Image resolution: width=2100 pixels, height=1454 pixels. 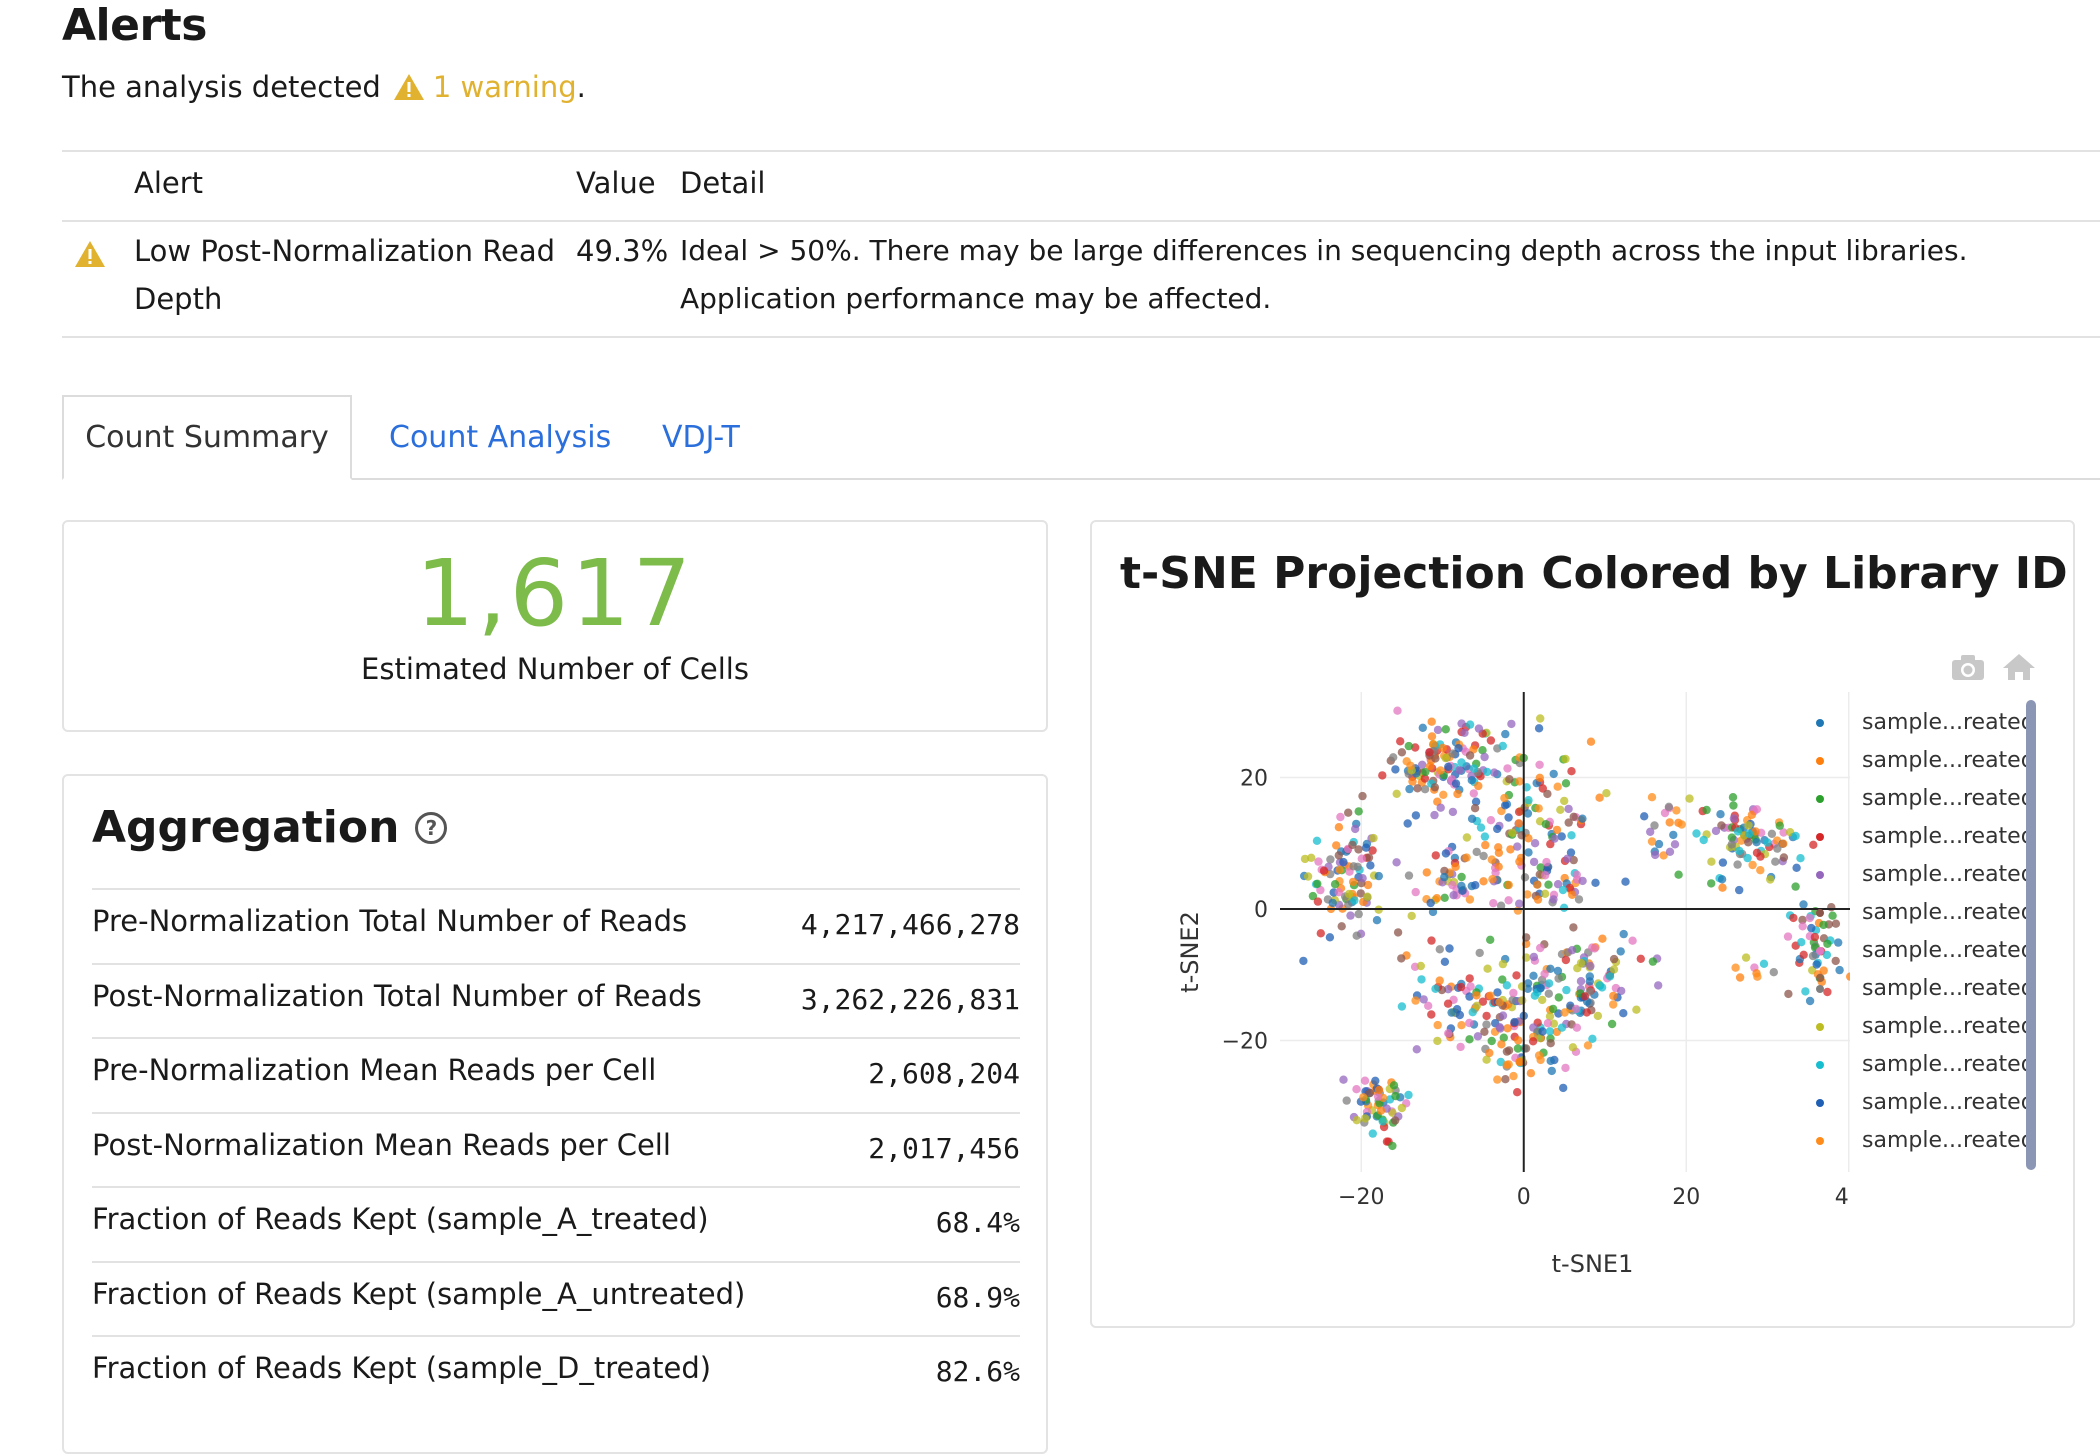 I want to click on alert-detail-line2: Application performance may be affected., so click(x=976, y=298).